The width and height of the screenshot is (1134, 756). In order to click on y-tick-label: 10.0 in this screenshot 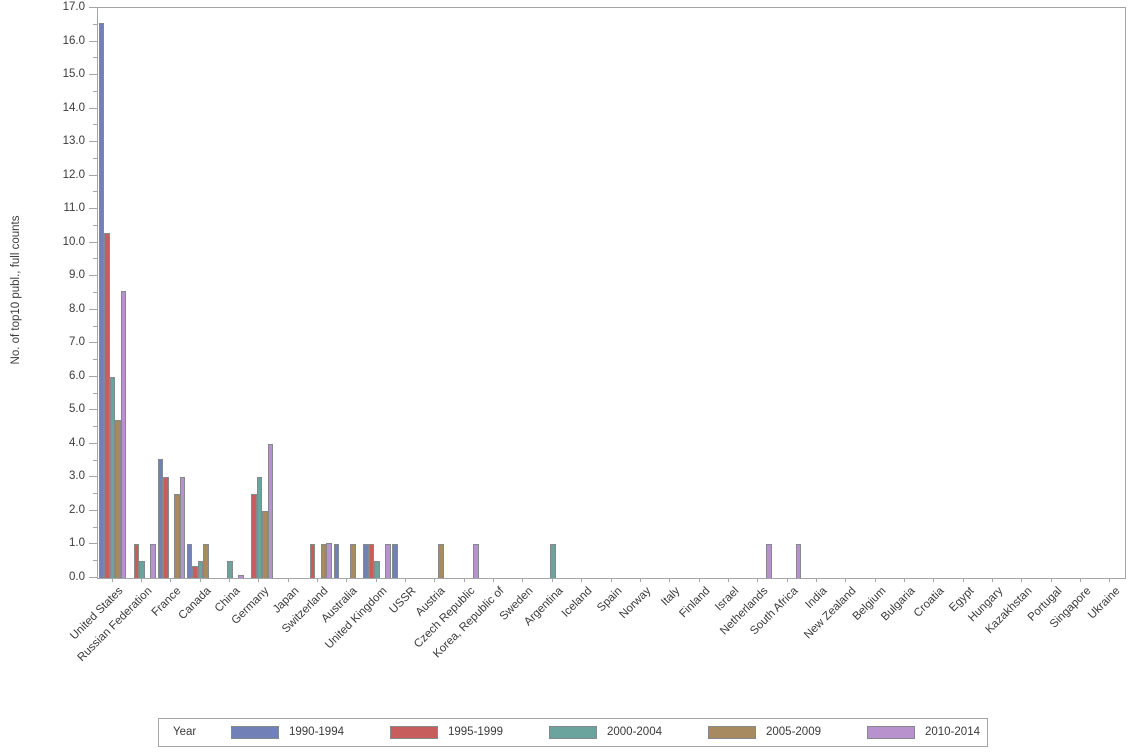, I will do `click(73, 241)`.